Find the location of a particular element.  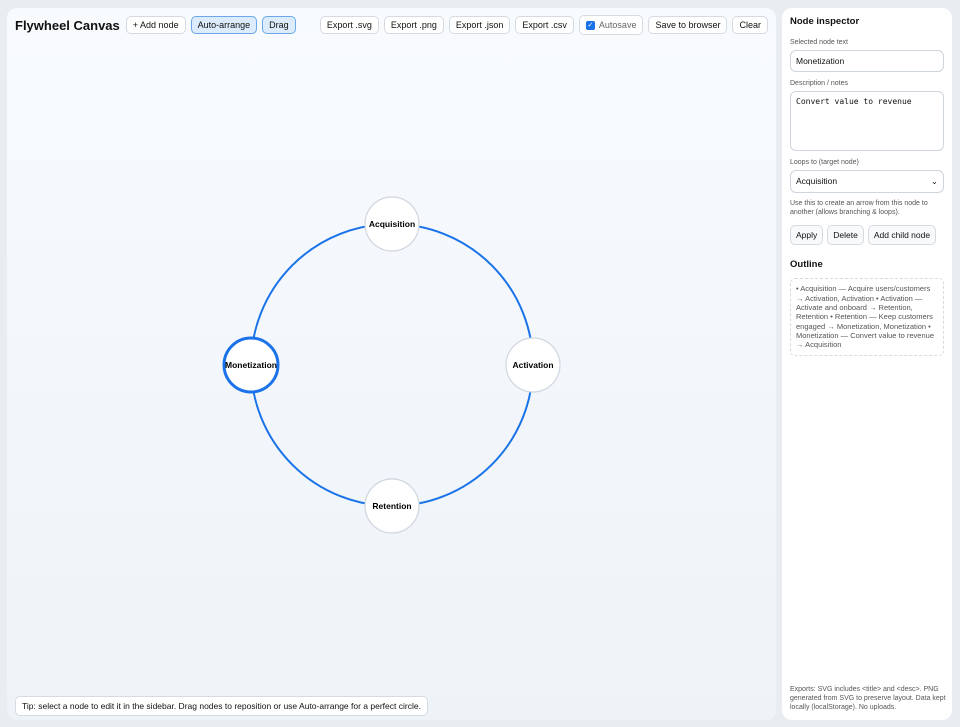

loops-value: Acquisition is located at coordinates (817, 181).